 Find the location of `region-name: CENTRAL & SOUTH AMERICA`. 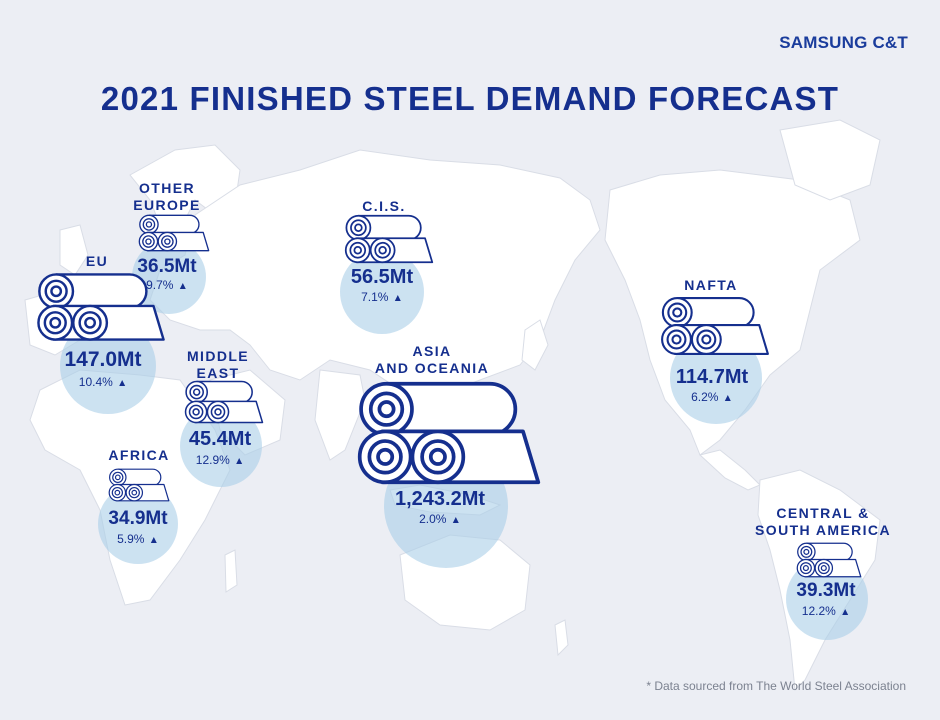

region-name: CENTRAL & SOUTH AMERICA is located at coordinates (823, 521).